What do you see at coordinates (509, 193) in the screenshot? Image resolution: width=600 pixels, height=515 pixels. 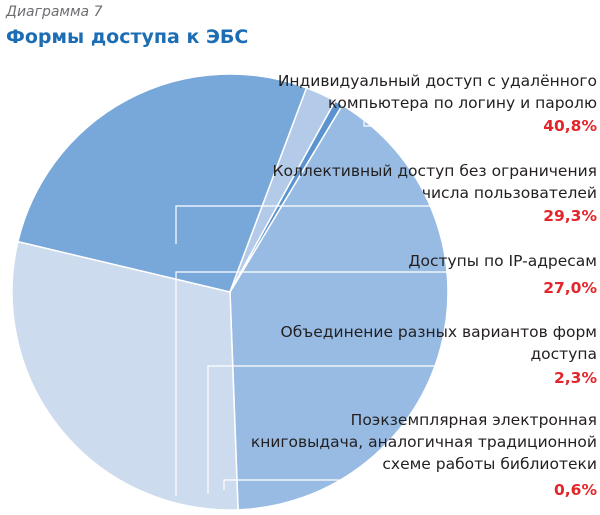 I see `slice-label-2-line-2: числа пользователей` at bounding box center [509, 193].